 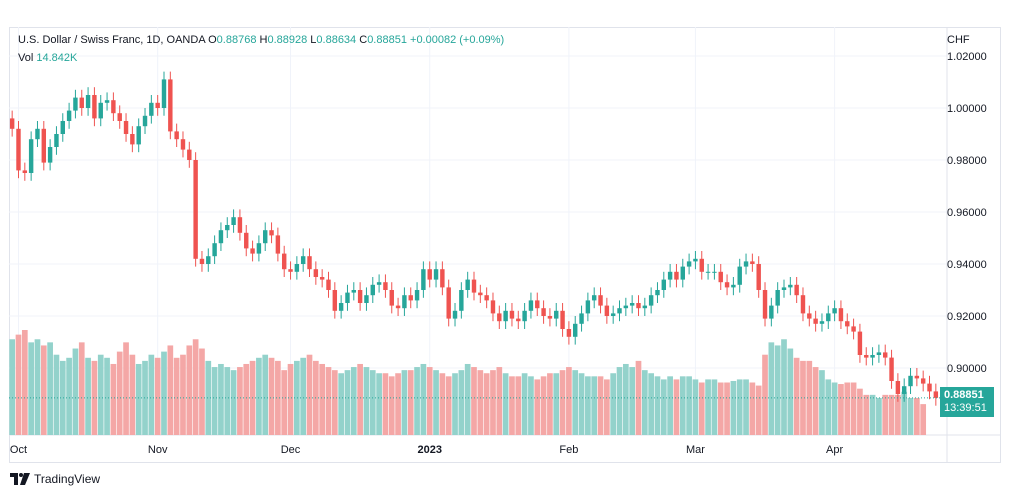 I want to click on high-label: H, so click(x=263, y=40).